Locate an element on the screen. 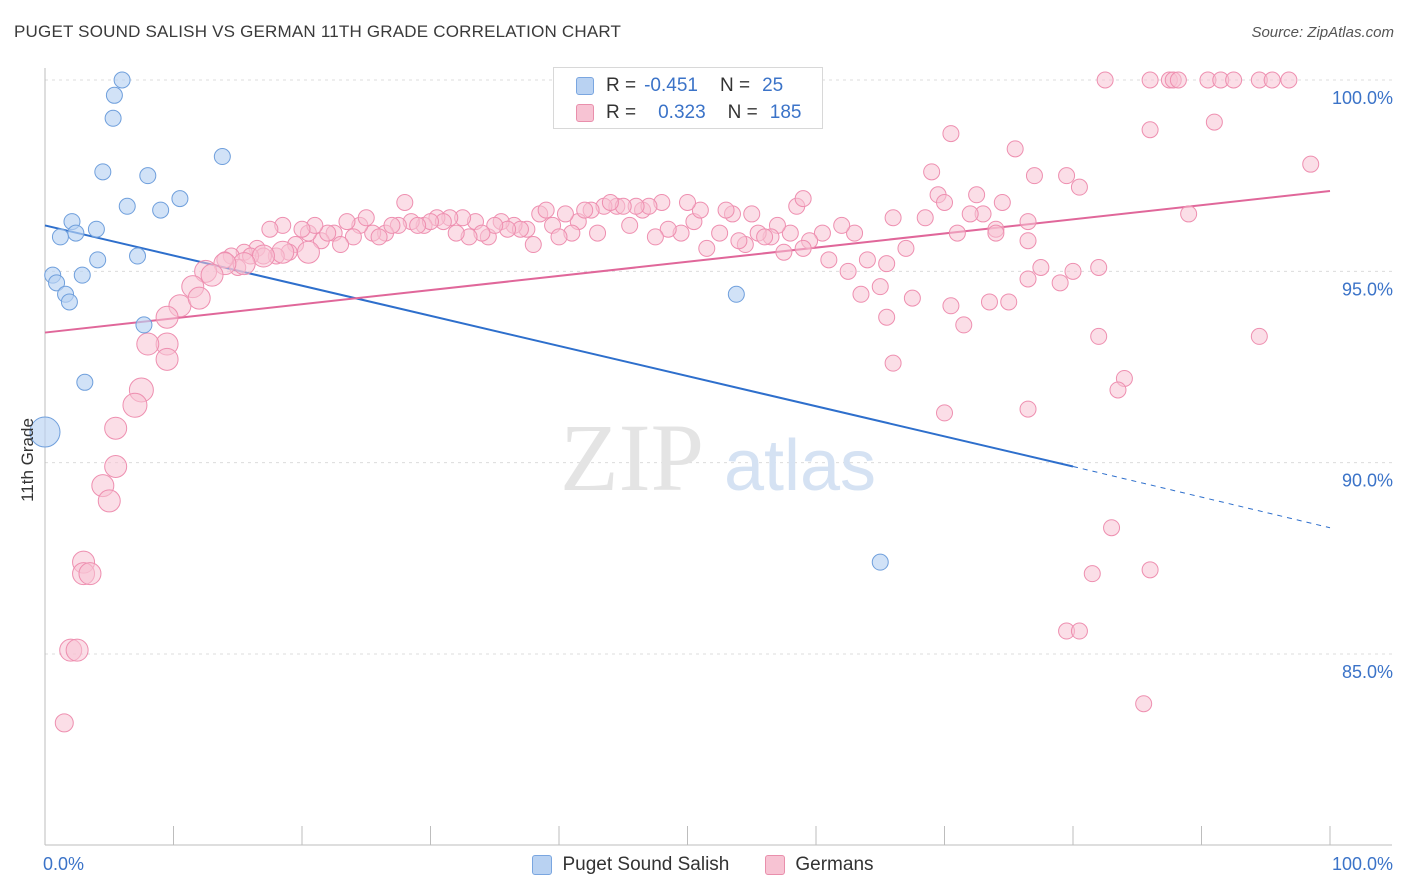  legend-row-germans: R = 0.323 N = 185 is located at coordinates (688, 113).